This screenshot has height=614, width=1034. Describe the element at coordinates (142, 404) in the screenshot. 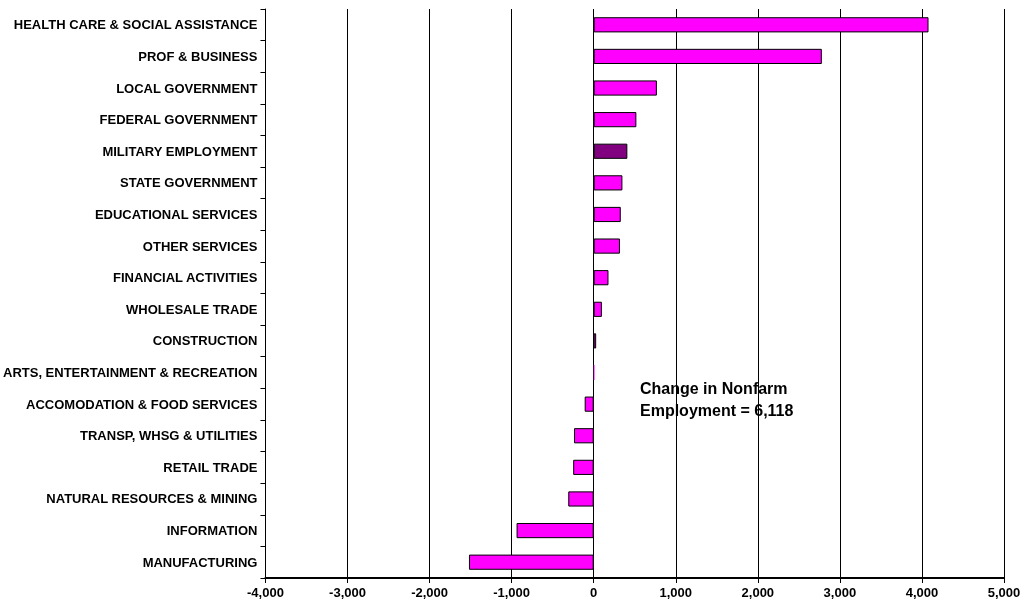

I see `y-tick-label: ACCOMODATION & FOOD SERVICES` at that location.